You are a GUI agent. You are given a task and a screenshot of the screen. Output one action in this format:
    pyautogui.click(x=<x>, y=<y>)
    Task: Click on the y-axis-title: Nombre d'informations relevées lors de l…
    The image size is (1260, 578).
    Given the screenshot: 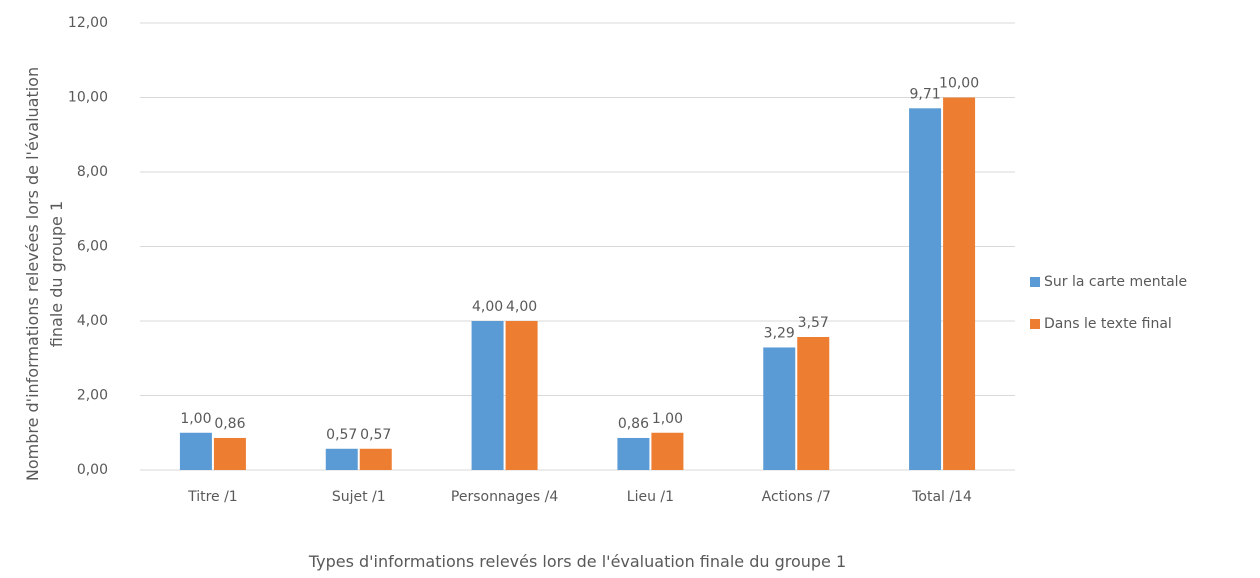 What is the action you would take?
    pyautogui.click(x=44, y=274)
    